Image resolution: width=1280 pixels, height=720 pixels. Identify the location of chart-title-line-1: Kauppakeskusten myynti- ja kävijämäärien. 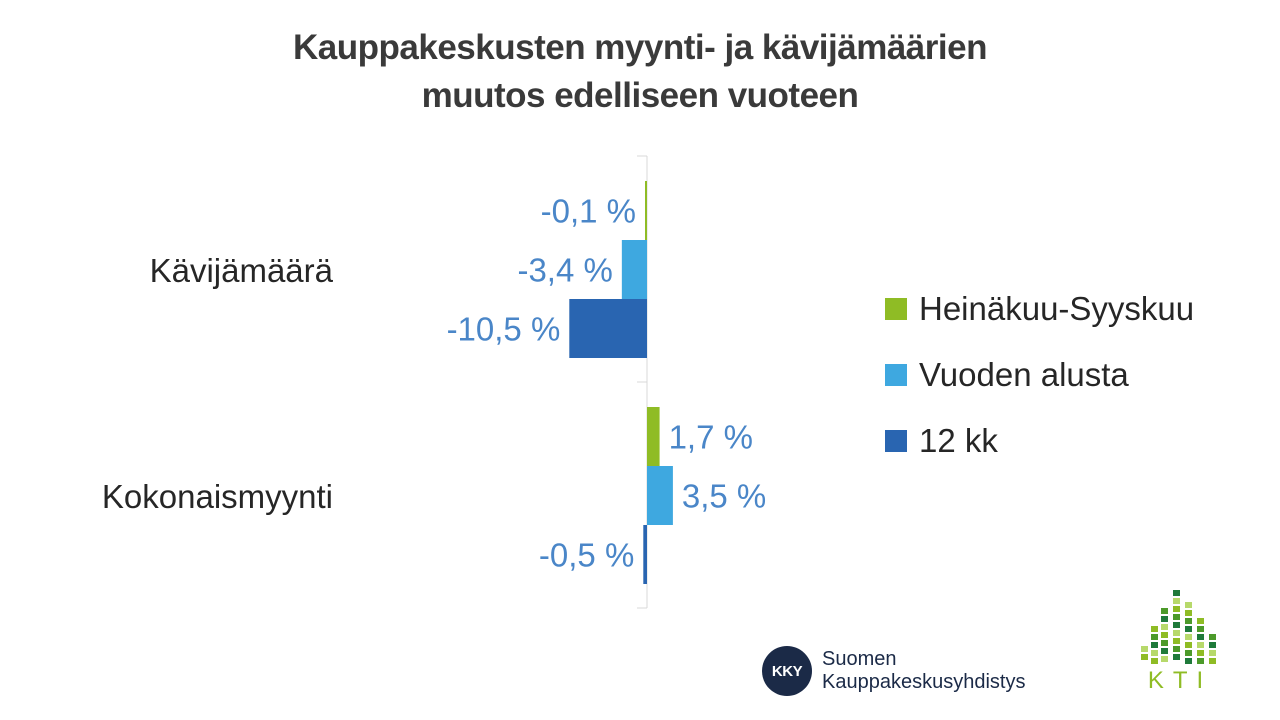
(640, 47).